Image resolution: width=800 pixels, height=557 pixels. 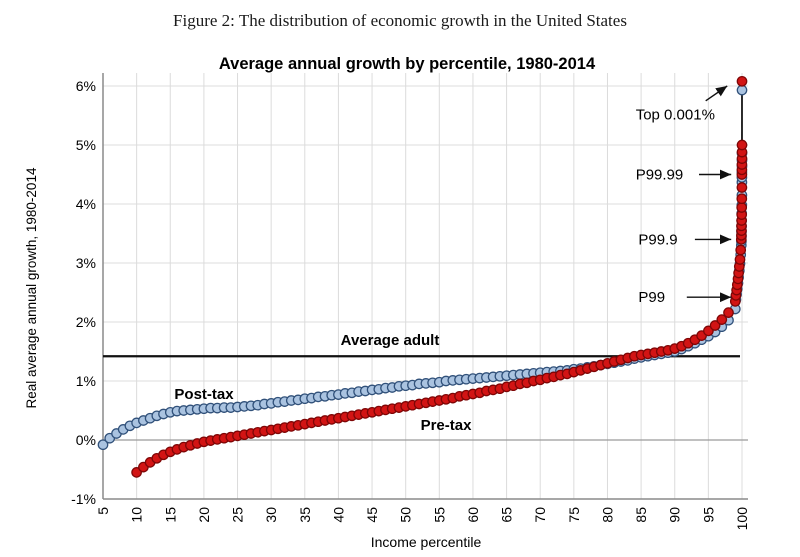 What do you see at coordinates (86, 440) in the screenshot?
I see `y-tick-label: 0%` at bounding box center [86, 440].